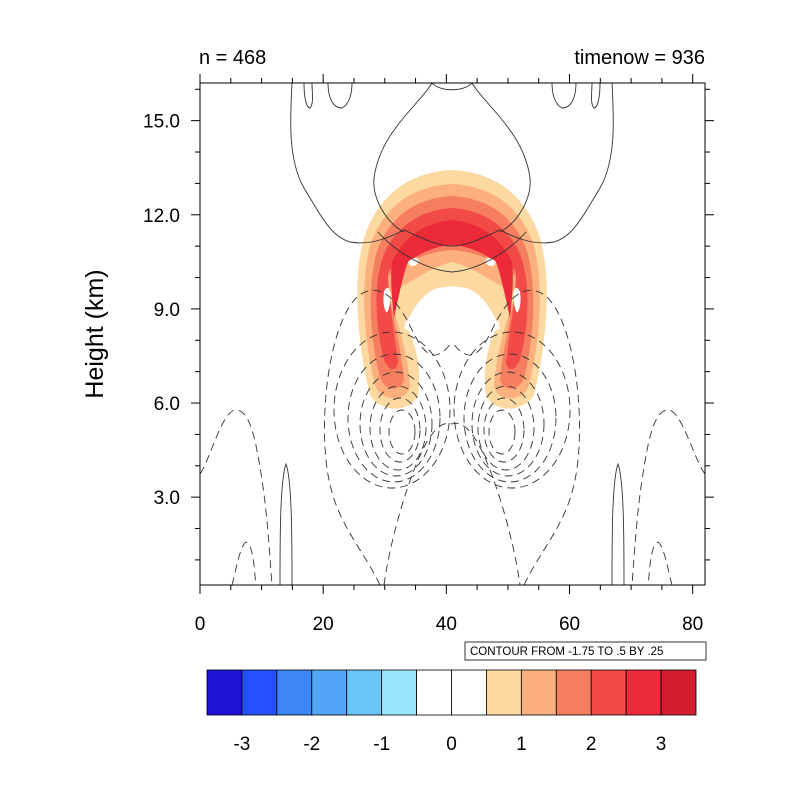 The height and width of the screenshot is (800, 800). Describe the element at coordinates (591, 744) in the screenshot. I see `colorbar-label: 2` at that location.